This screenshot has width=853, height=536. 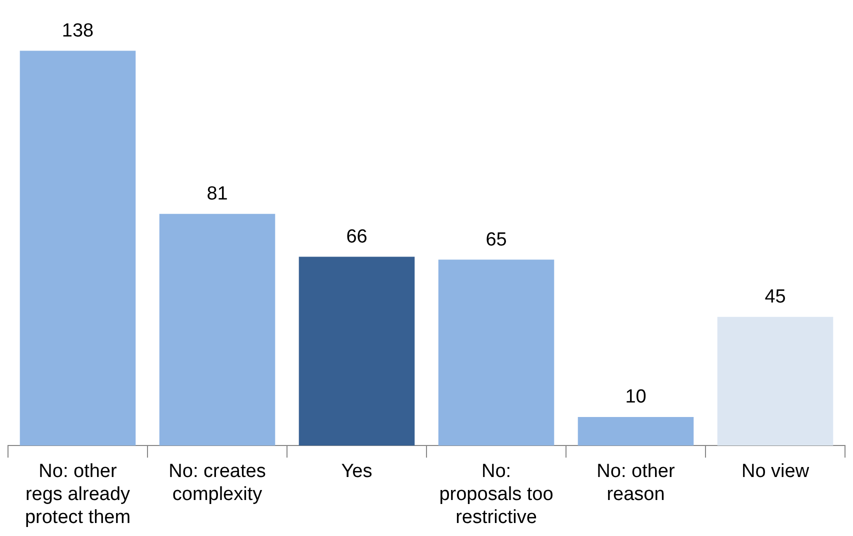 I want to click on x-tick-label: No view, so click(x=775, y=471).